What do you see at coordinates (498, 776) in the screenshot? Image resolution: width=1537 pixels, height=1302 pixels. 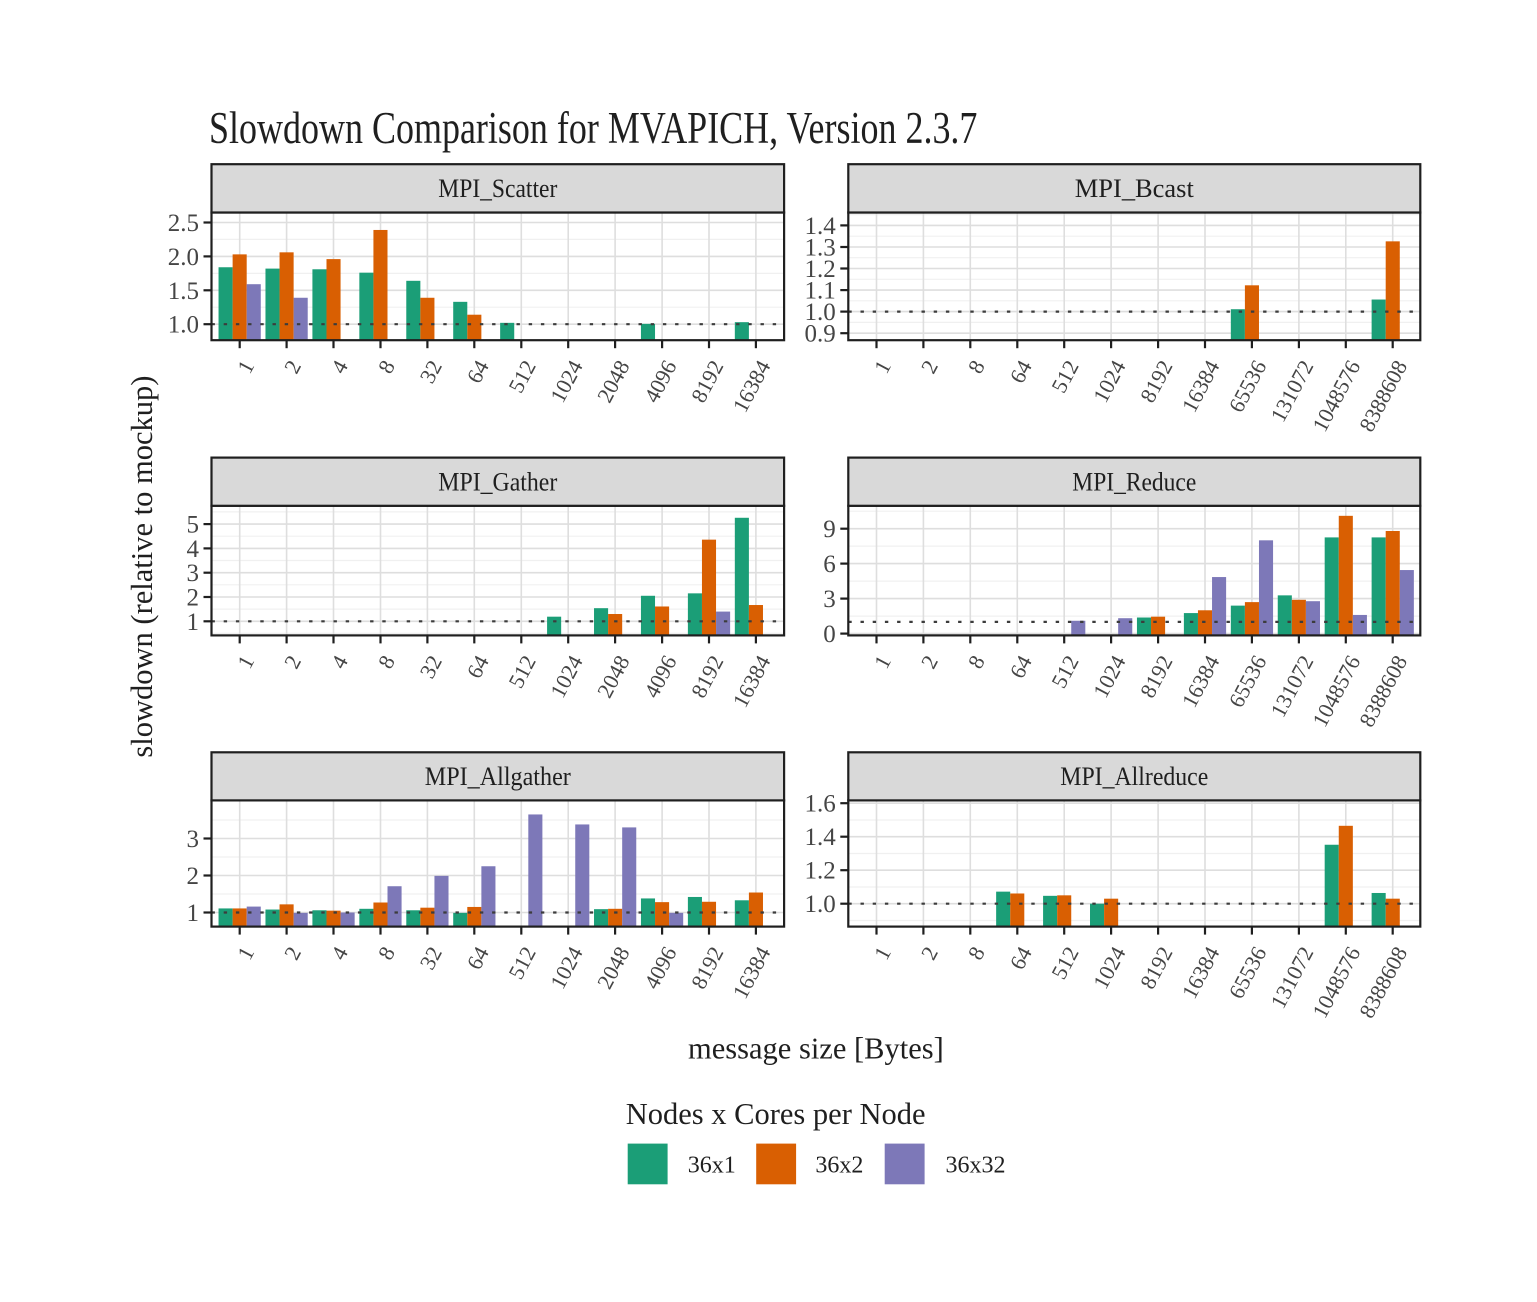 I see `svg-text: MPI_Allgather` at bounding box center [498, 776].